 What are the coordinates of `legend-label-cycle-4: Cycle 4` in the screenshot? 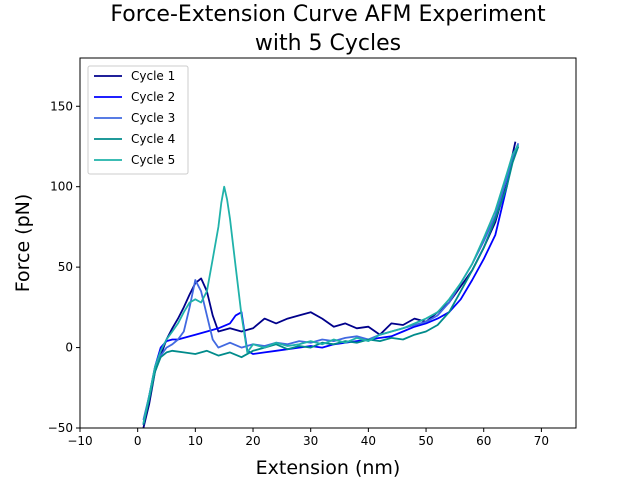 It's located at (153, 139).